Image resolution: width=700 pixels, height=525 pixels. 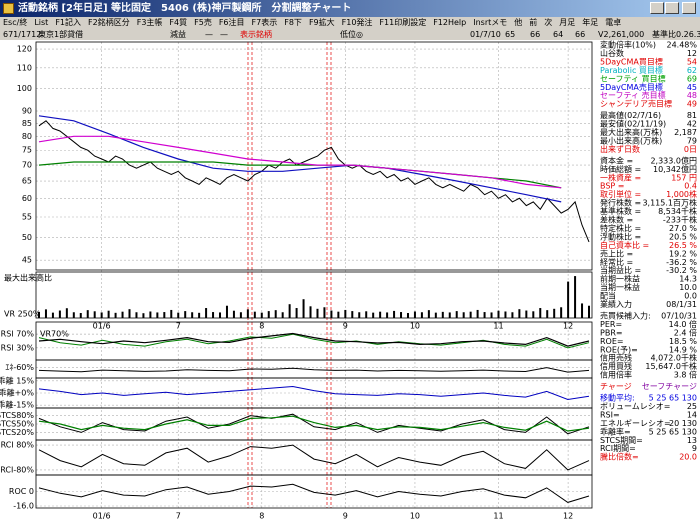 What do you see at coordinates (293, 22) in the screenshot?
I see `menu-item: F8下` at bounding box center [293, 22].